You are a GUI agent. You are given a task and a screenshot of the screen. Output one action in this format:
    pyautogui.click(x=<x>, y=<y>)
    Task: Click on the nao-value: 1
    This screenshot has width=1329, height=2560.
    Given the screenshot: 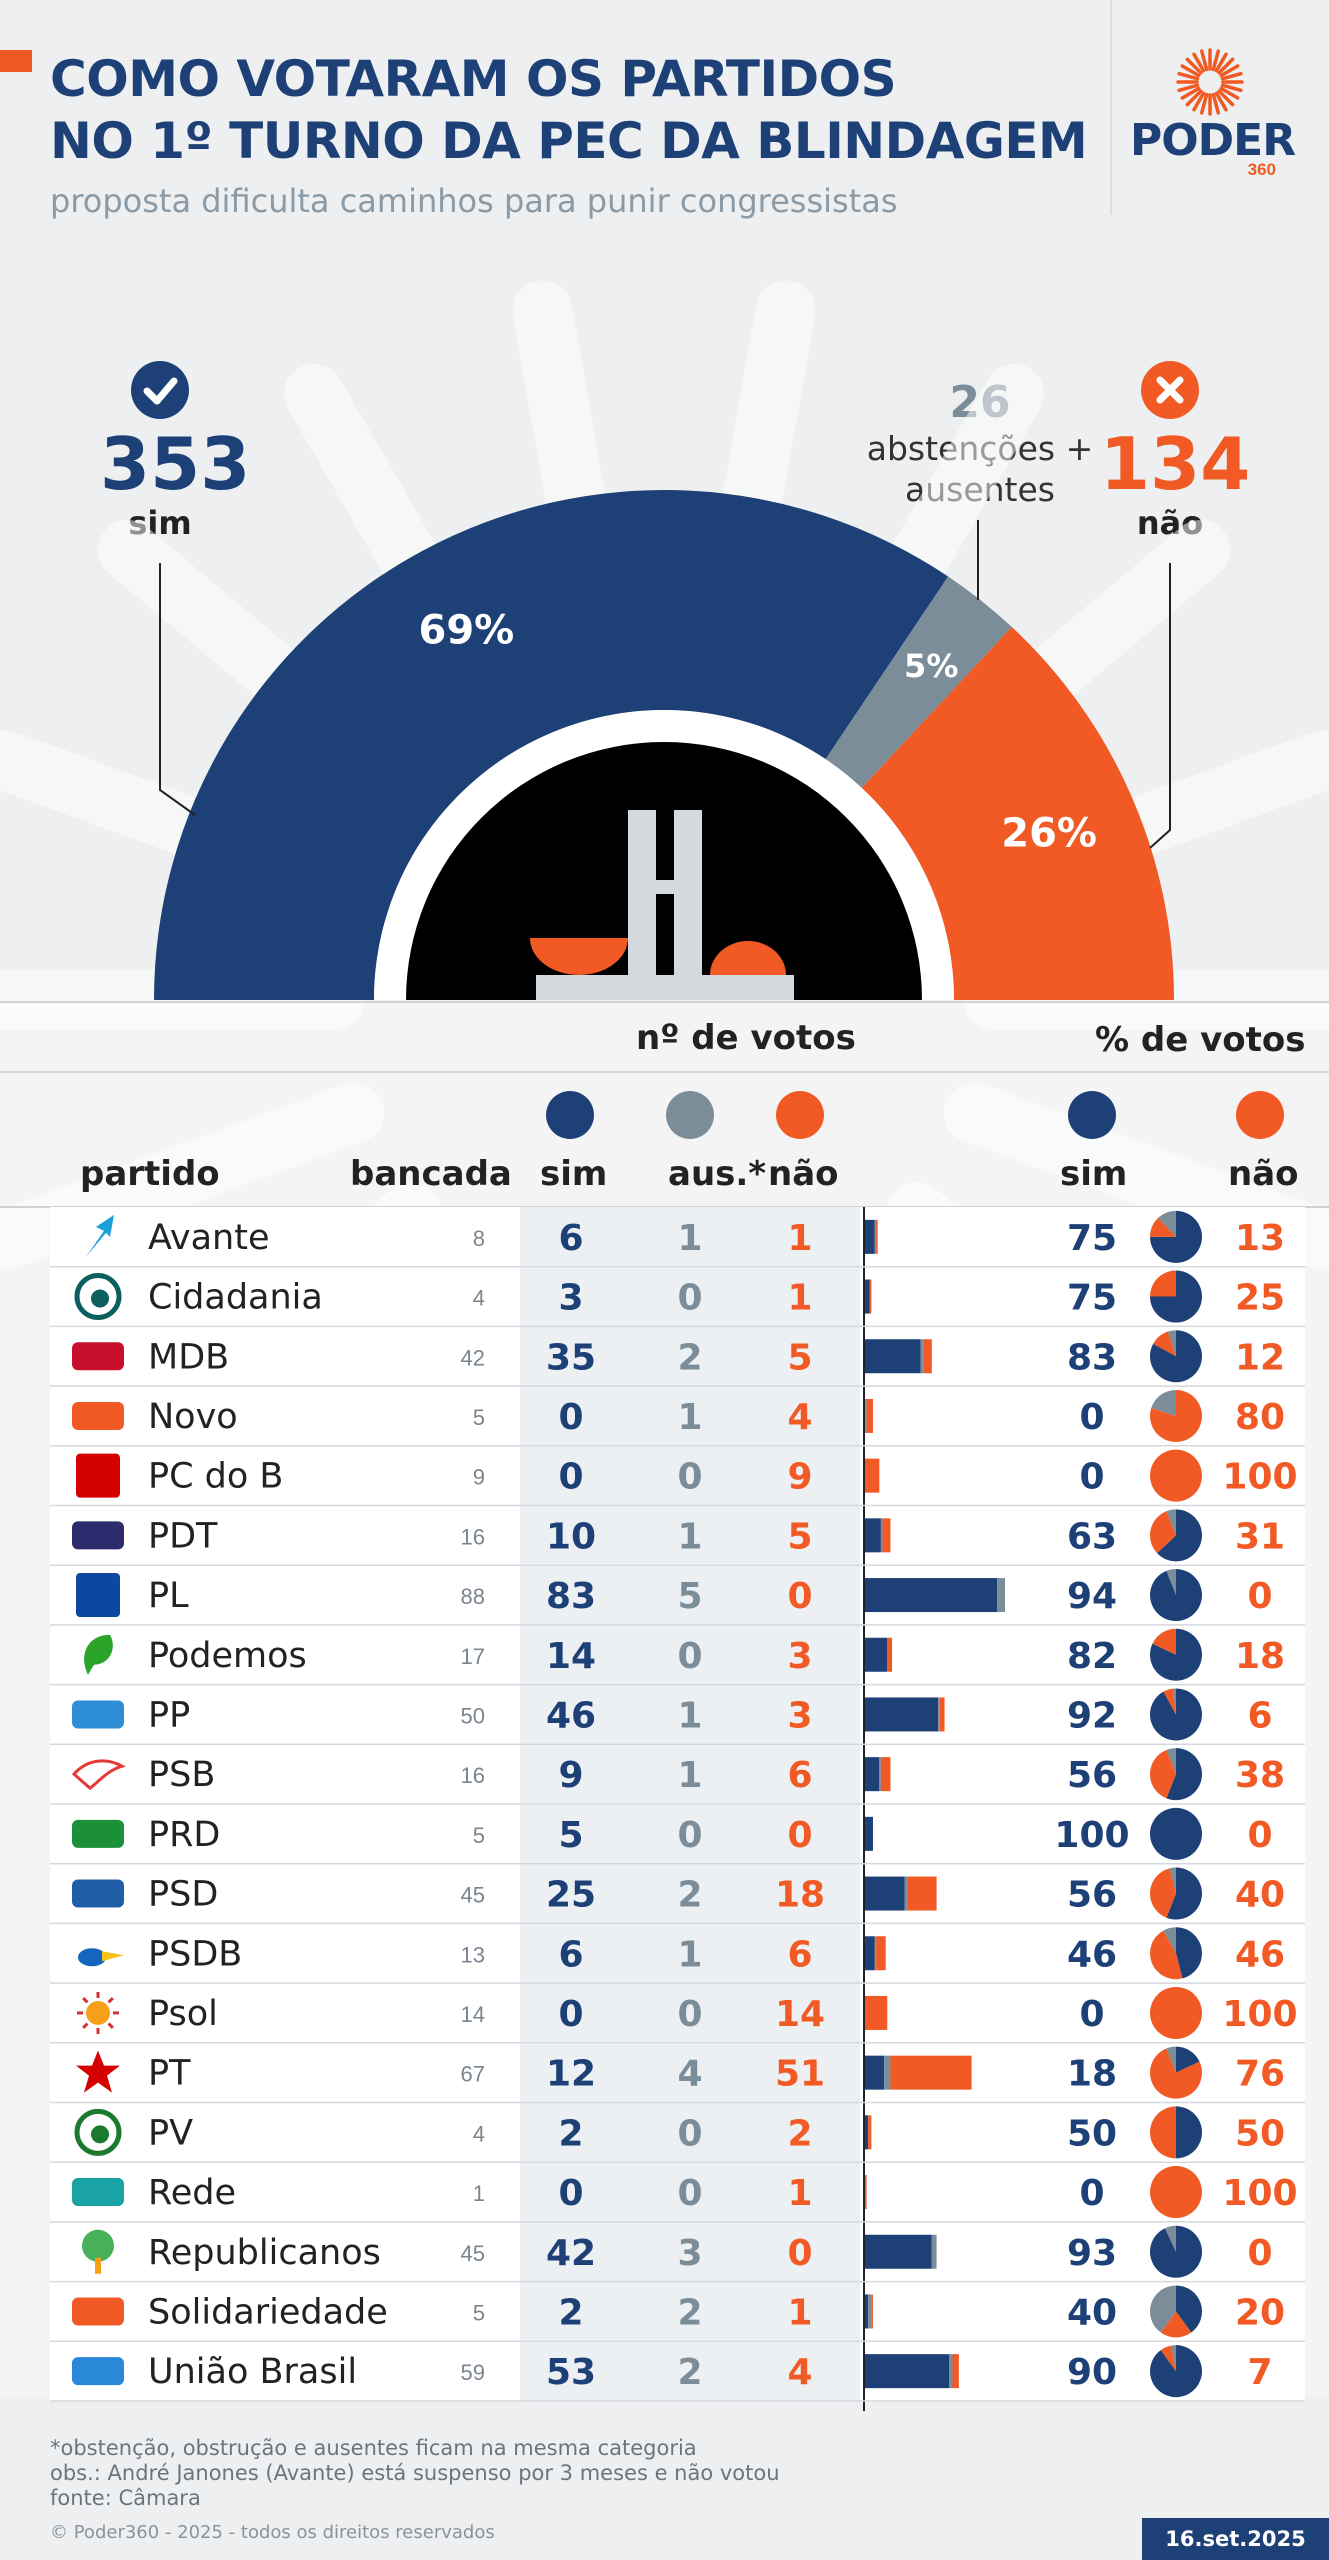 What is the action you would take?
    pyautogui.click(x=799, y=2312)
    